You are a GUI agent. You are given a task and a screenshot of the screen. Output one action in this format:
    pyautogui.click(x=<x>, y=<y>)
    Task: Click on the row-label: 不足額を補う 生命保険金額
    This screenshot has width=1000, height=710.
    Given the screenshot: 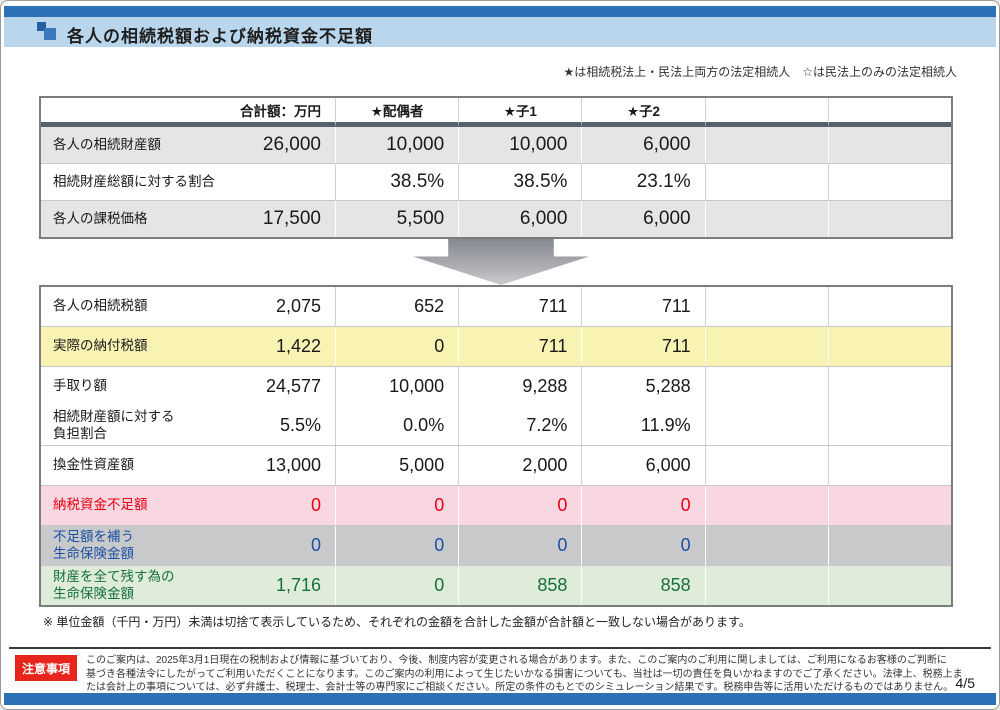 What is the action you would take?
    pyautogui.click(x=93, y=545)
    